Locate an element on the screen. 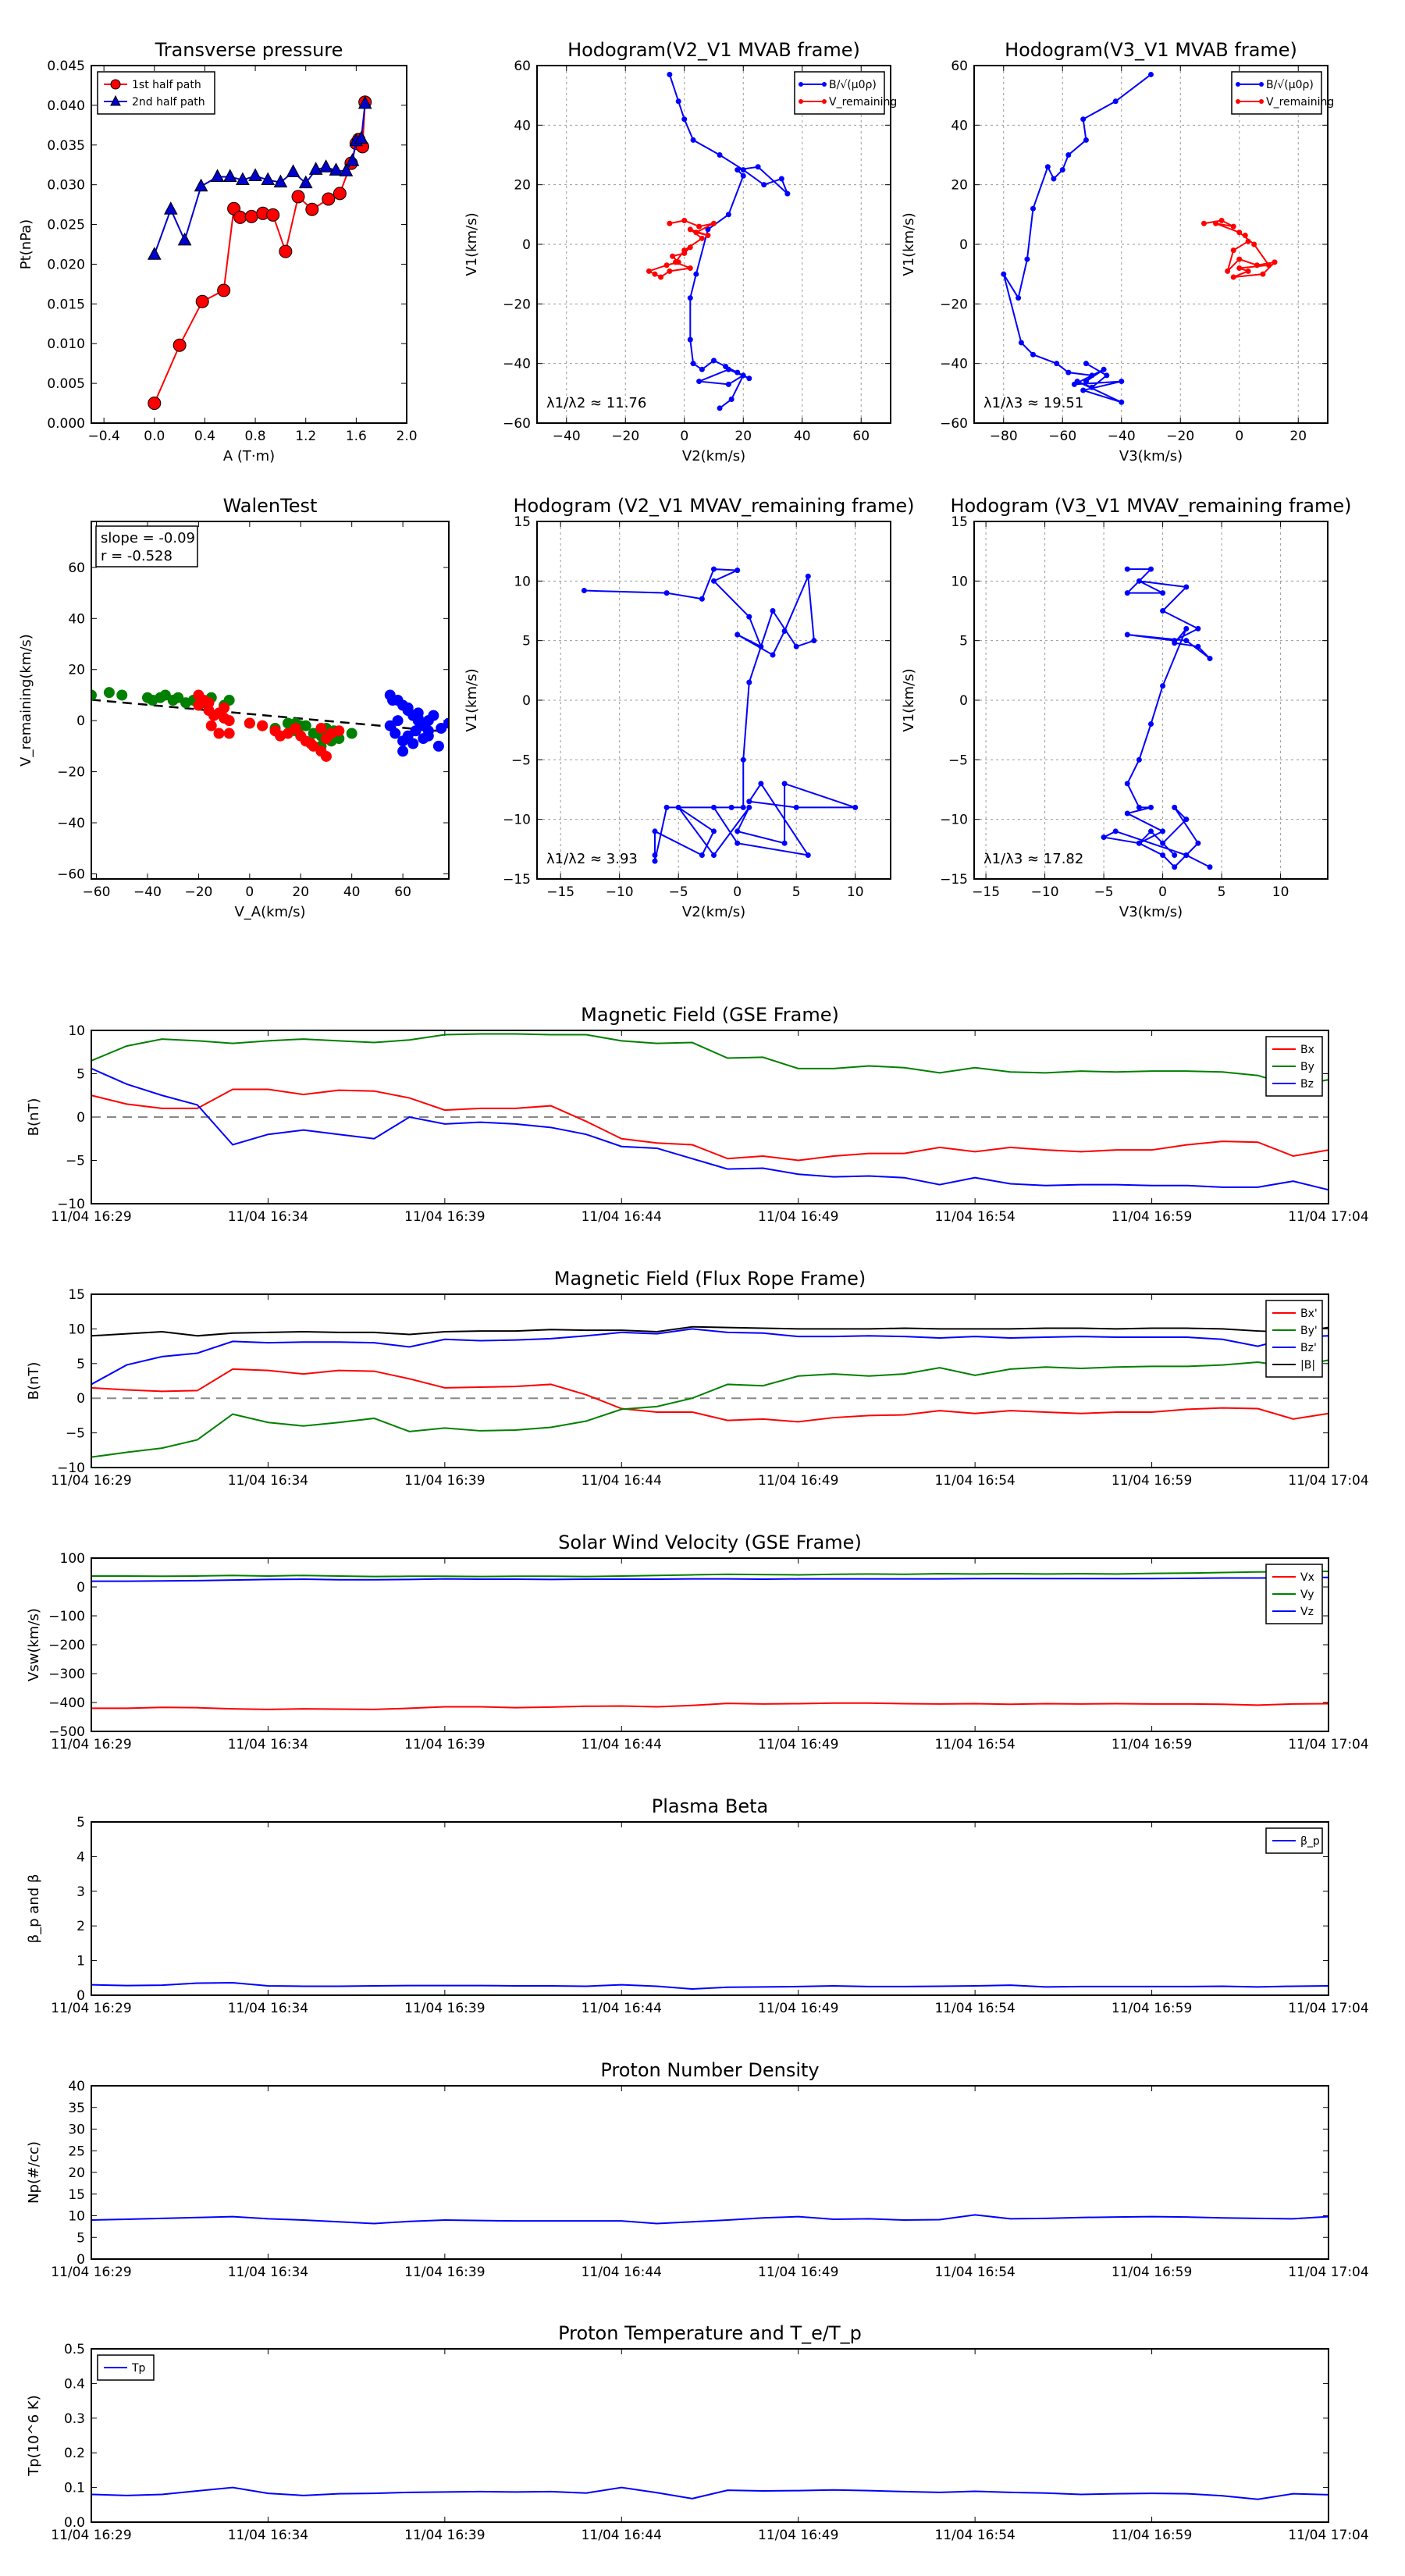  y-tick-label: −60 is located at coordinates (954, 424).